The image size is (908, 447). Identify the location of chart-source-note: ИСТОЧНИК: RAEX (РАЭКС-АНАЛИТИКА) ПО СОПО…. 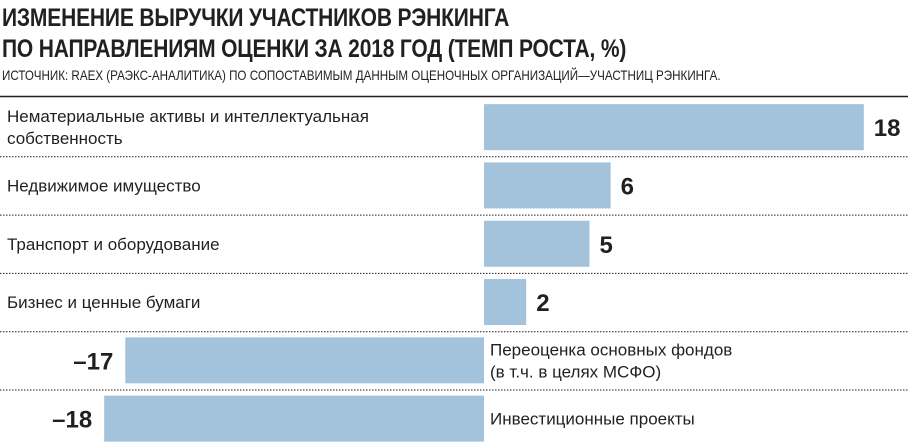
(361, 75).